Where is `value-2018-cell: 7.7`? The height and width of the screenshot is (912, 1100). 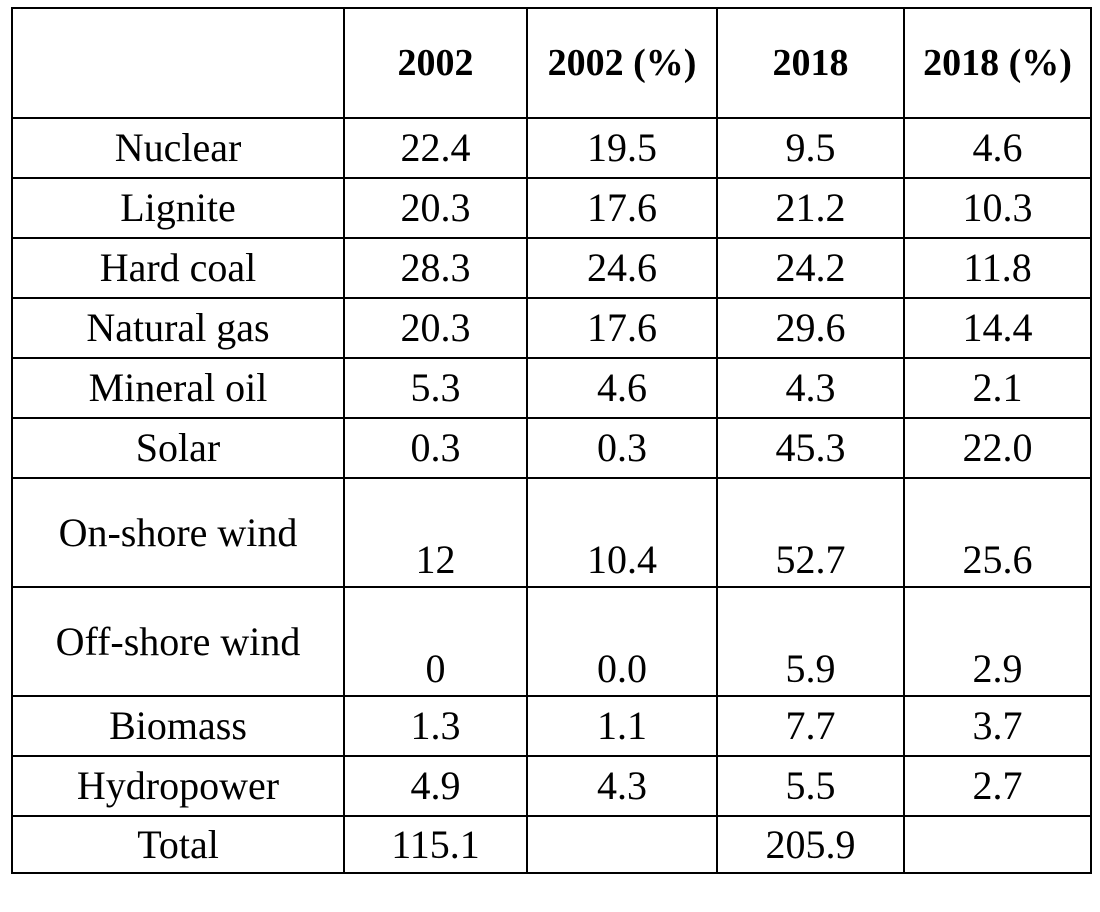
value-2018-cell: 7.7 is located at coordinates (810, 726).